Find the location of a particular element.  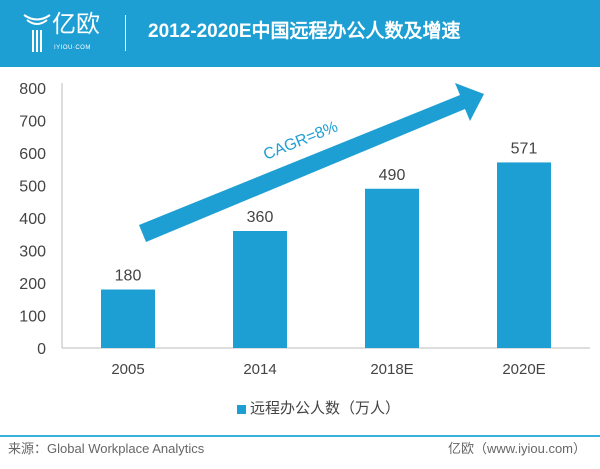

x-tick-label: 2014 is located at coordinates (259, 369).